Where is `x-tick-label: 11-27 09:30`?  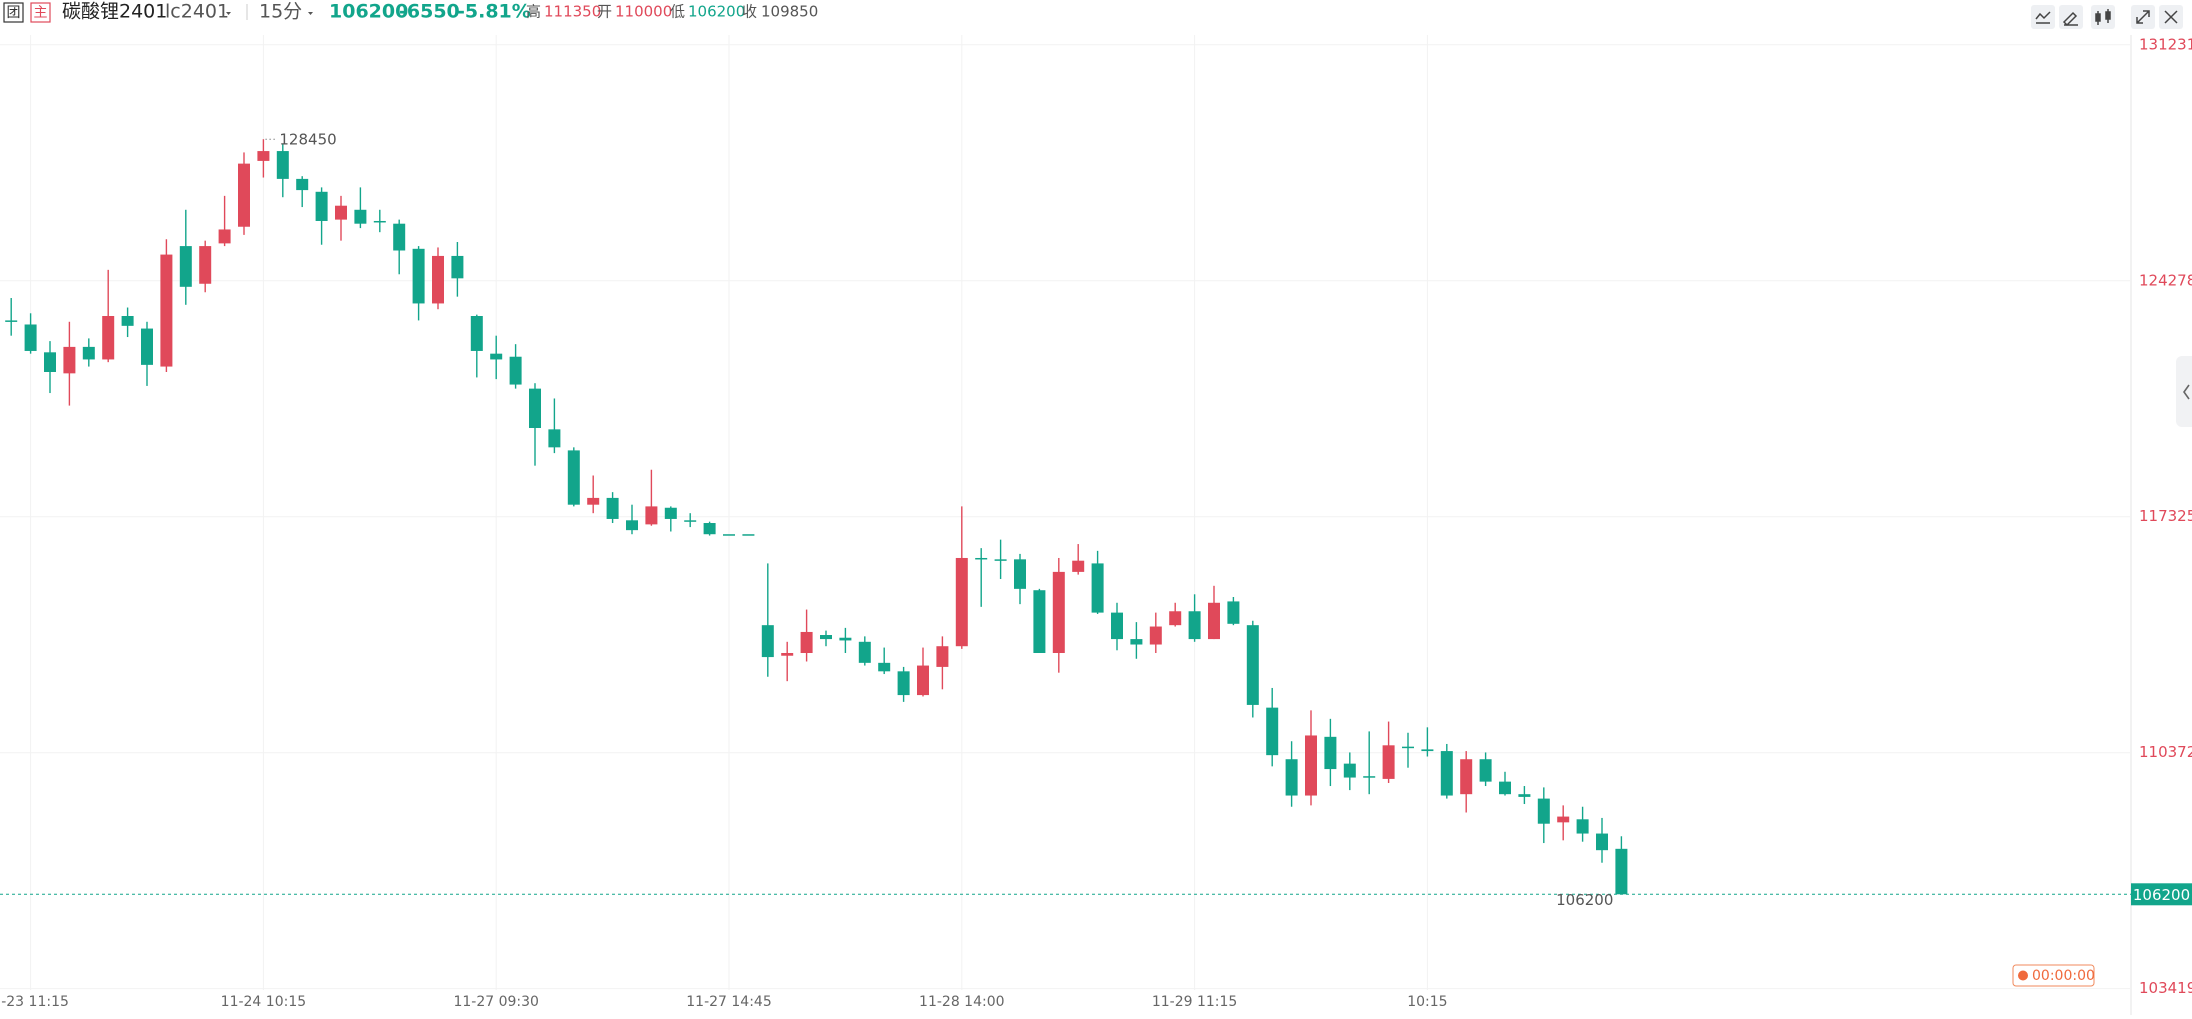 x-tick-label: 11-27 09:30 is located at coordinates (495, 1002).